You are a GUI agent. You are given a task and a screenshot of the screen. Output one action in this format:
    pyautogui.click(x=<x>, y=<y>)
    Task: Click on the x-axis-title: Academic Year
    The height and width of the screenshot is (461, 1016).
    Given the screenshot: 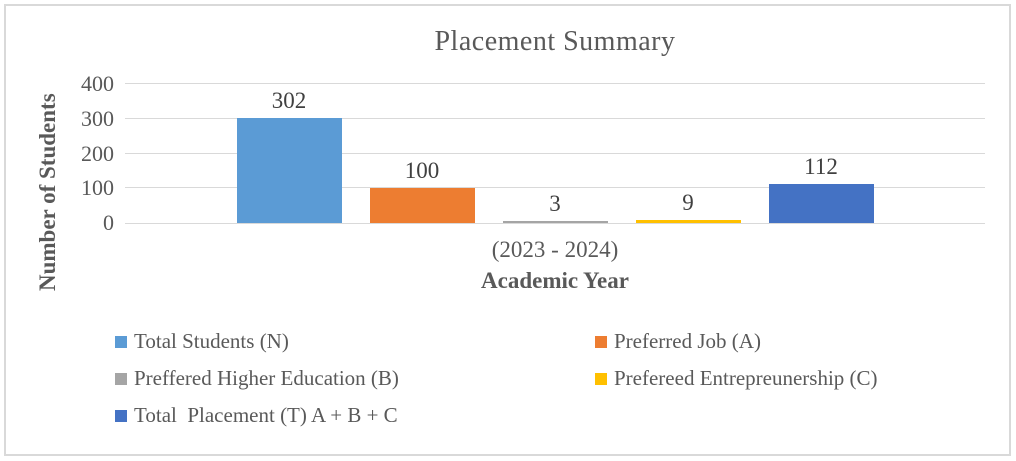 What is the action you would take?
    pyautogui.click(x=555, y=280)
    